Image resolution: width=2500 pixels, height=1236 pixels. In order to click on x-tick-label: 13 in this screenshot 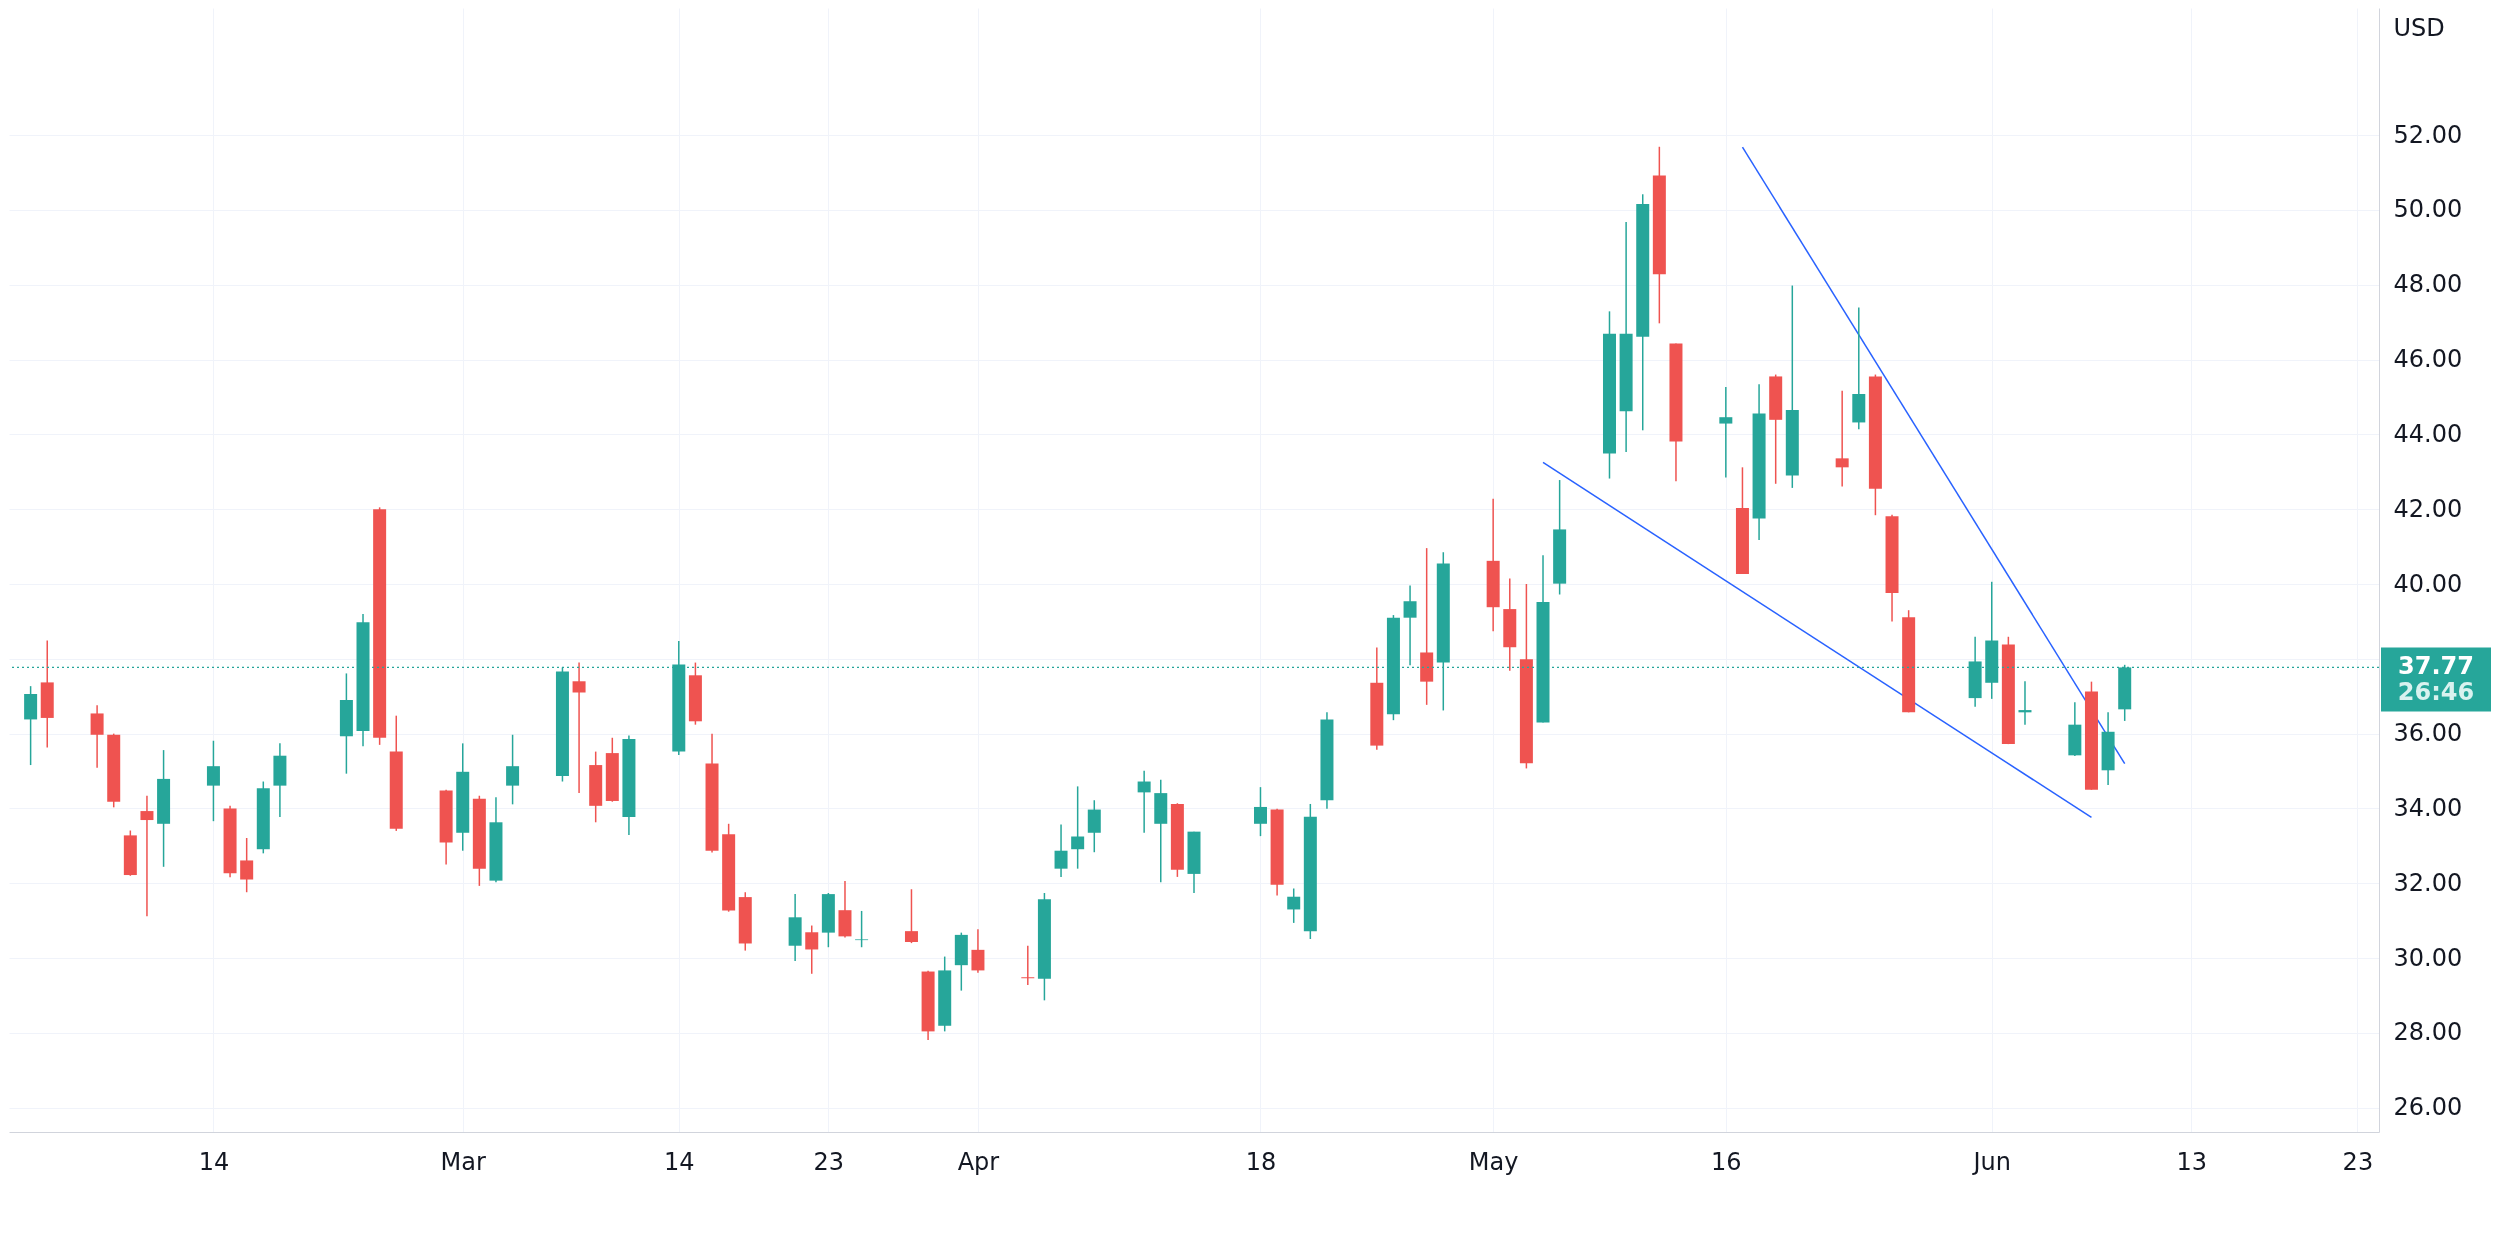, I will do `click(2191, 1161)`.